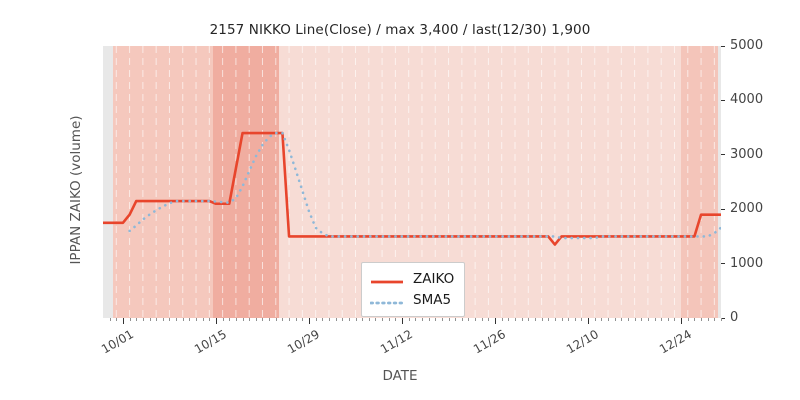 The image size is (800, 400). Describe the element at coordinates (303, 342) in the screenshot. I see `x-tick-label: 10/29` at that location.